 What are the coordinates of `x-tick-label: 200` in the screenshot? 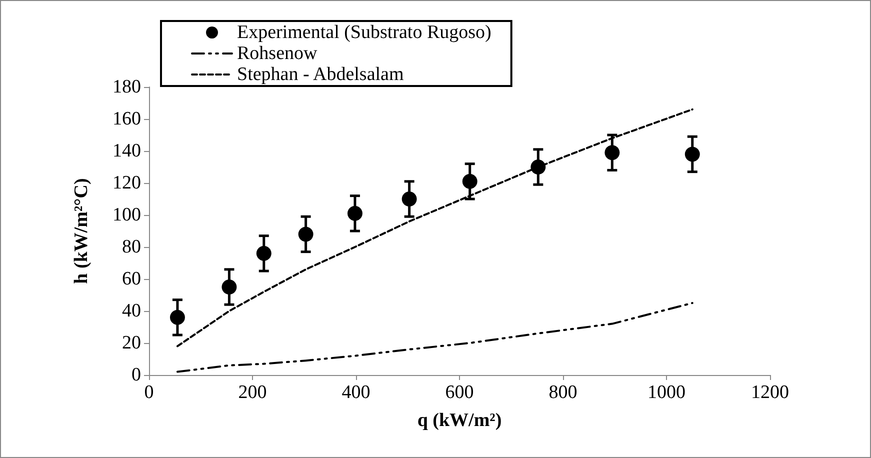 It's located at (252, 392).